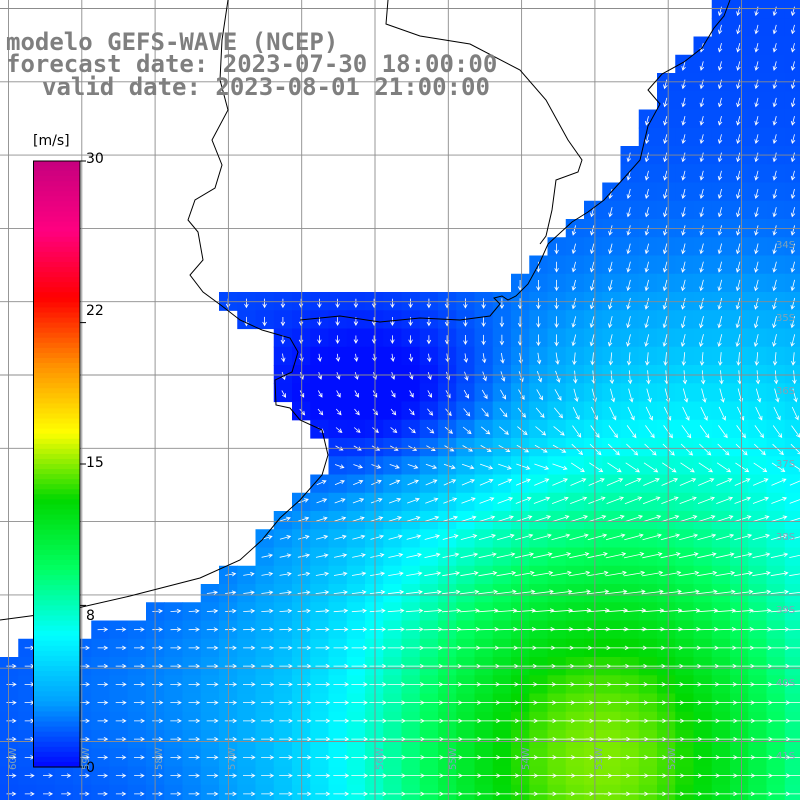  What do you see at coordinates (90, 768) in the screenshot?
I see `colorbar-tick-0: 0` at bounding box center [90, 768].